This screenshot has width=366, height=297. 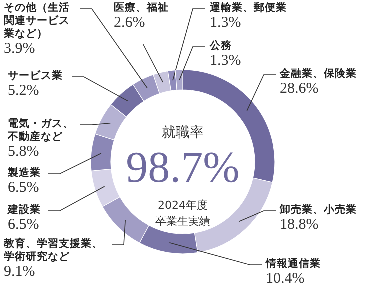 I want to click on slice-label: 教育、学習支援業、学術研究など, so click(x=54, y=251).